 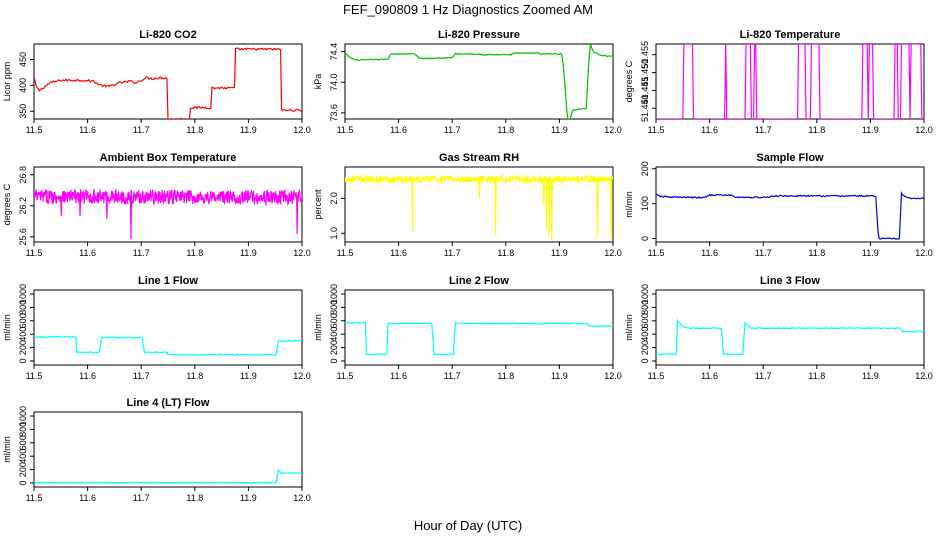 What do you see at coordinates (23, 206) in the screenshot?
I see `y-tick-label: 26.2` at bounding box center [23, 206].